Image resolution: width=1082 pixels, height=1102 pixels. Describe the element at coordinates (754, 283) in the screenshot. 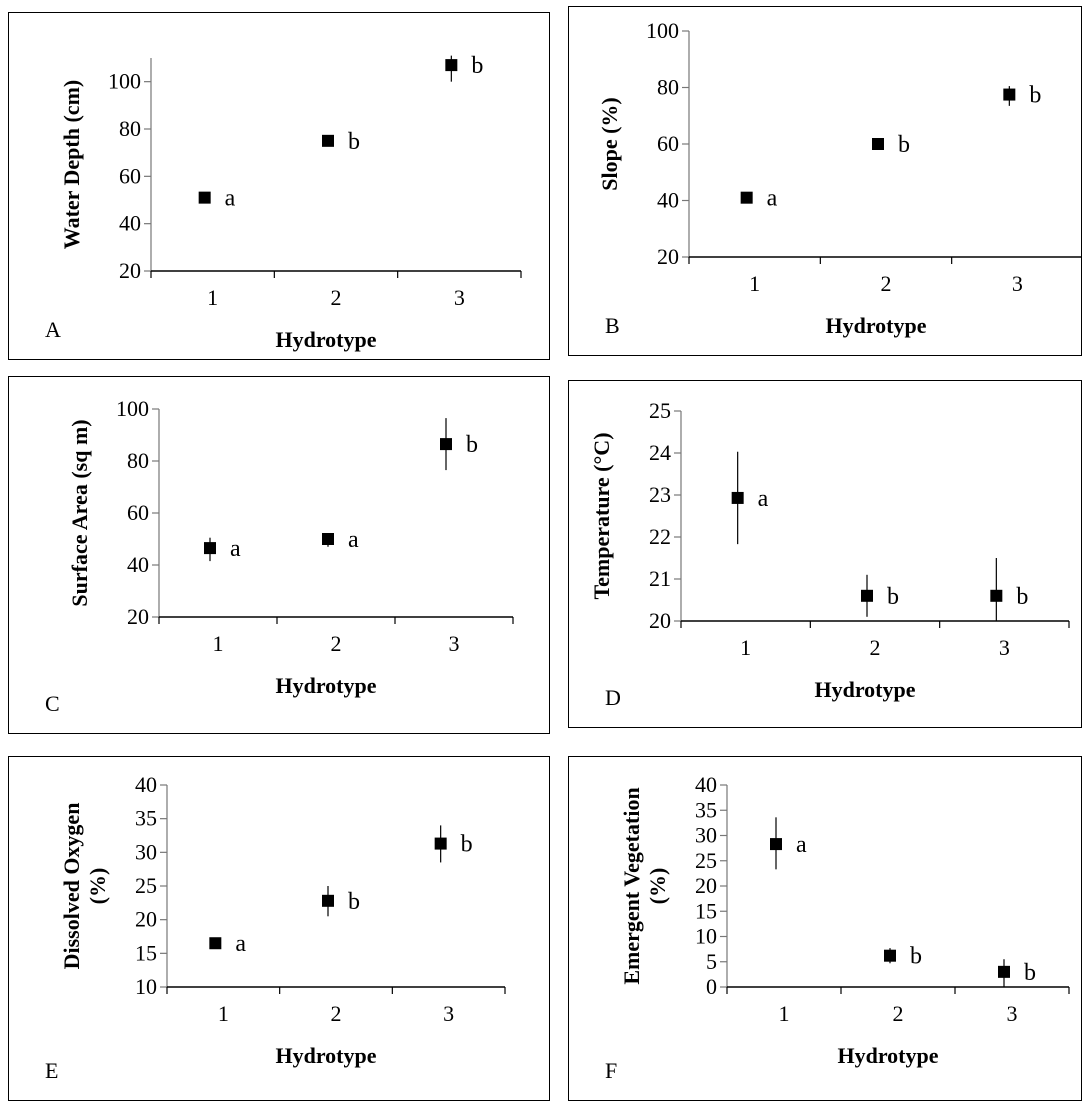

I see `chart-b-x-tick-label-0: 1` at that location.